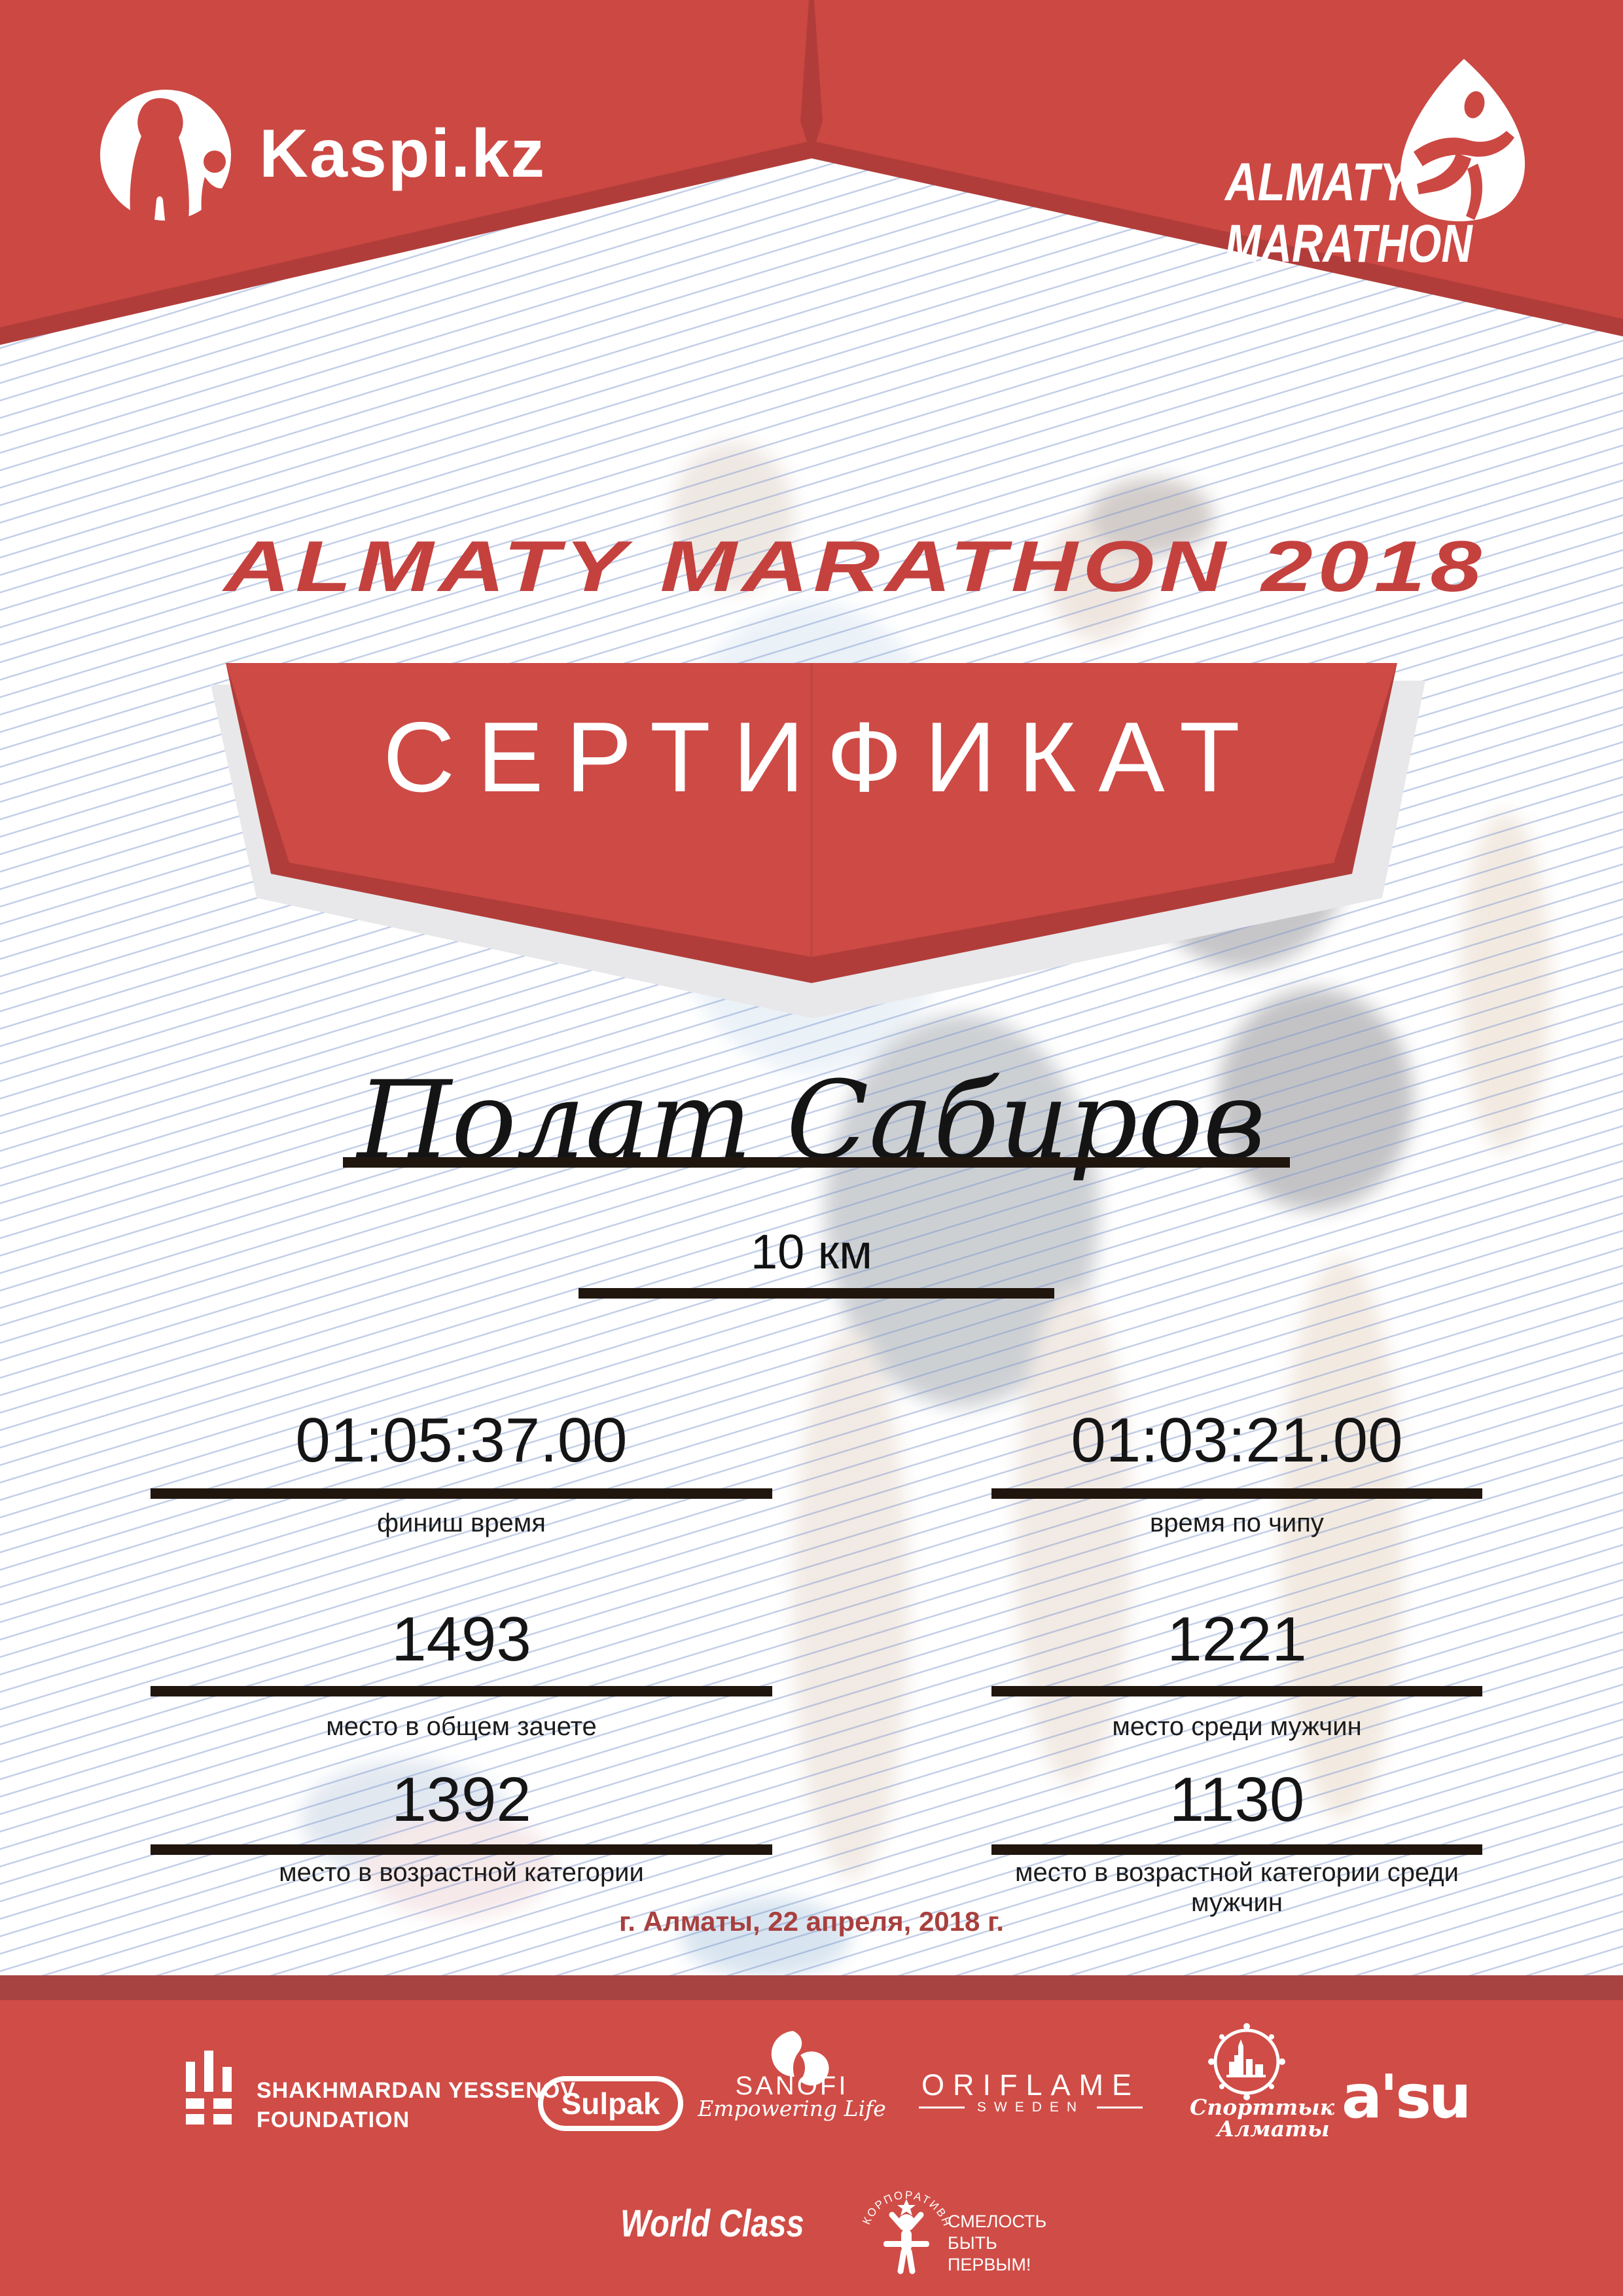  I want to click on age-place-label: место в возрастной категории, so click(462, 1872).